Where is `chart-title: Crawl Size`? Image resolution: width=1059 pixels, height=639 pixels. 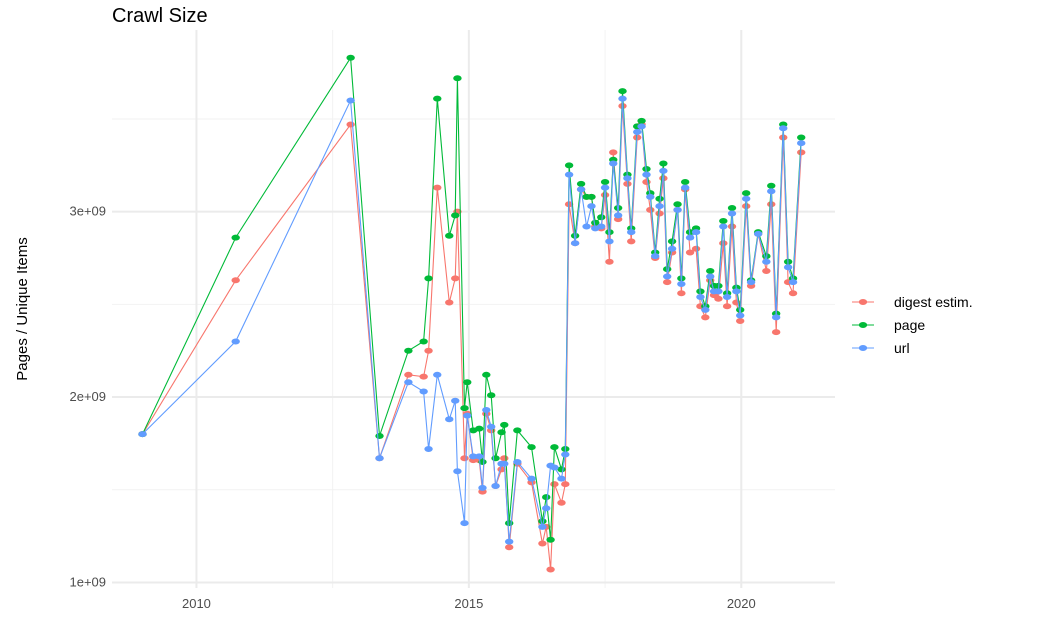
chart-title: Crawl Size is located at coordinates (160, 16).